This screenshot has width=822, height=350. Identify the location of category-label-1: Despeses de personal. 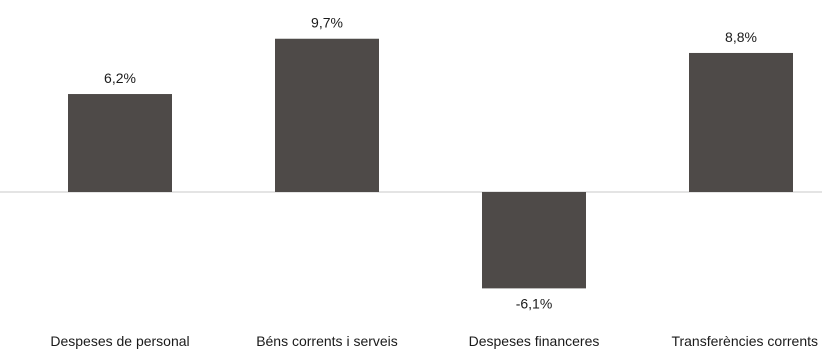
(119, 341).